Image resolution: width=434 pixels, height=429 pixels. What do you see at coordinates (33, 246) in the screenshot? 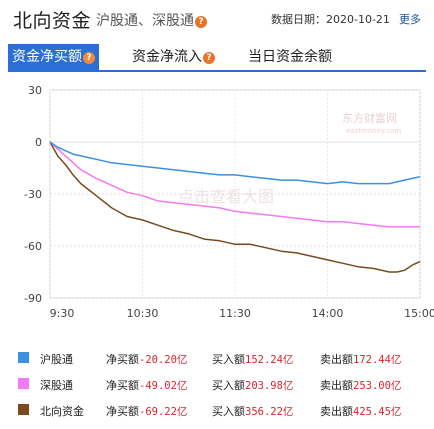
I see `y-tick-label: -60` at bounding box center [33, 246].